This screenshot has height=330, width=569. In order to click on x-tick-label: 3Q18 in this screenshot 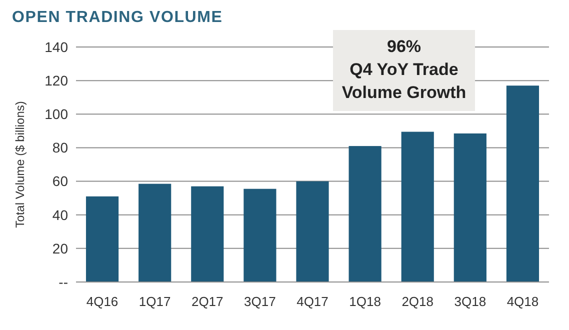, I will do `click(470, 301)`.